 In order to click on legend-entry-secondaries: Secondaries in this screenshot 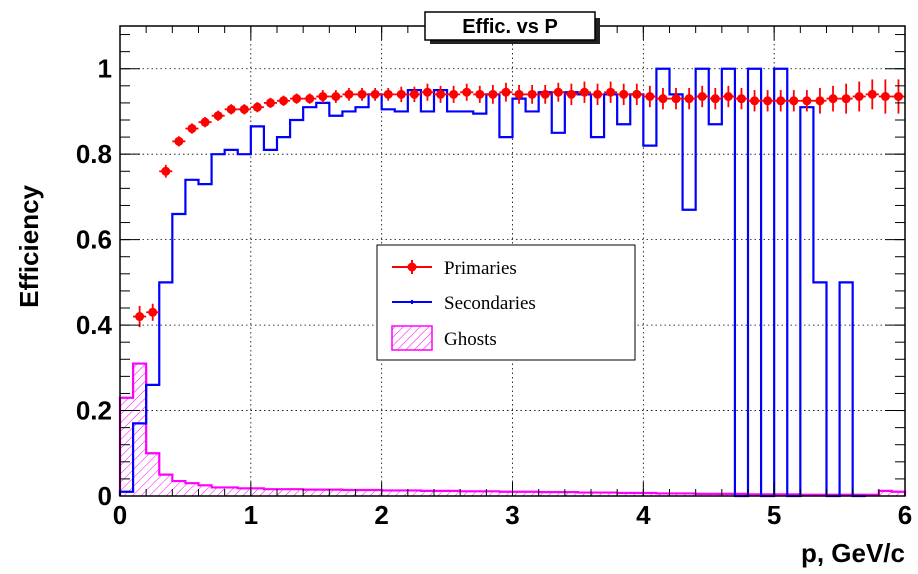, I will do `click(464, 303)`.